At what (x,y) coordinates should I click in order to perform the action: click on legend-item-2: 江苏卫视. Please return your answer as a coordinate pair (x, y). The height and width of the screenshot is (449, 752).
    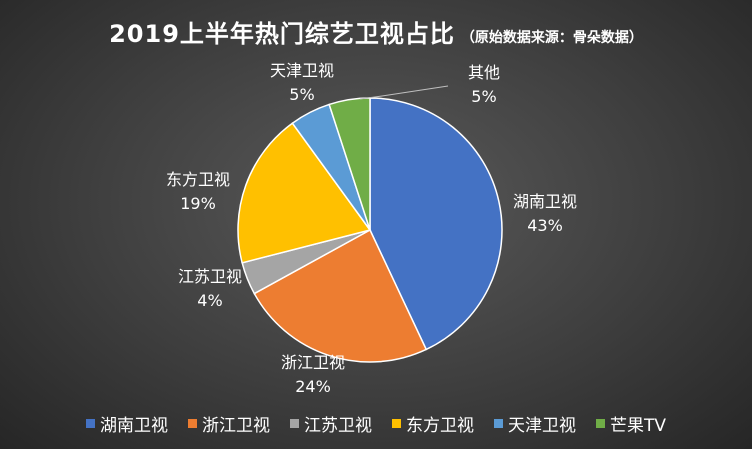
    Looking at the image, I should click on (330, 423).